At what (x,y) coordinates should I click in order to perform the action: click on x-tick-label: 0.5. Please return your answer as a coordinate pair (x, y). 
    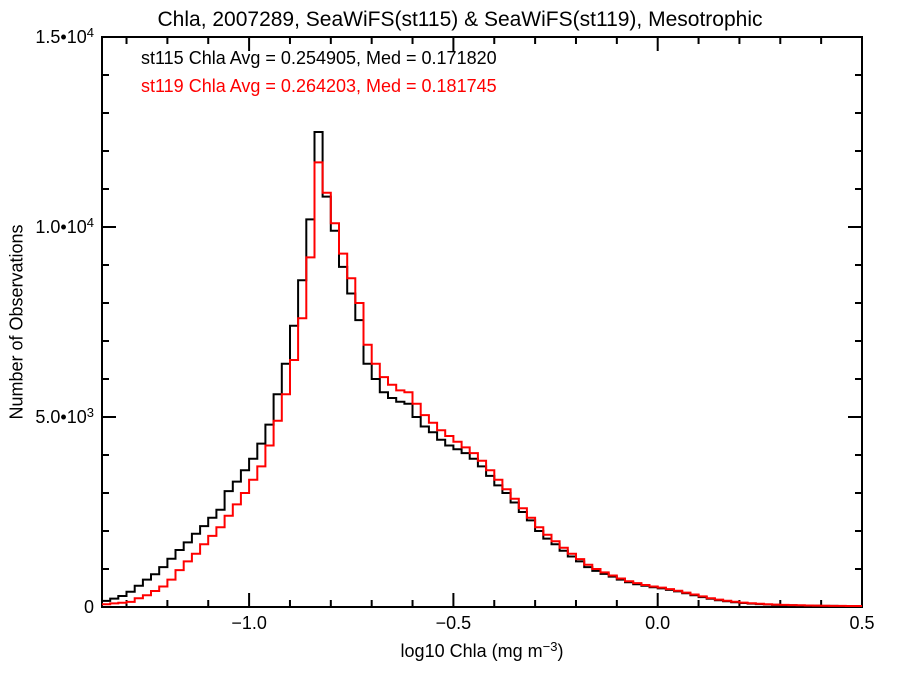
    Looking at the image, I should click on (862, 623).